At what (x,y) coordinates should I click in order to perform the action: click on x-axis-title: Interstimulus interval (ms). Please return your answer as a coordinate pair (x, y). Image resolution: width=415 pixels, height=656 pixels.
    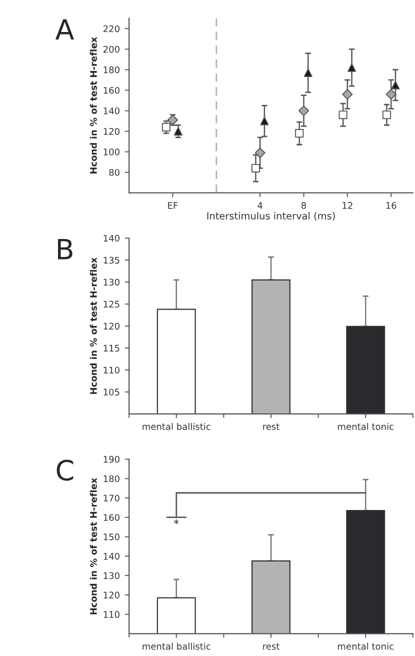
    Looking at the image, I should click on (271, 216).